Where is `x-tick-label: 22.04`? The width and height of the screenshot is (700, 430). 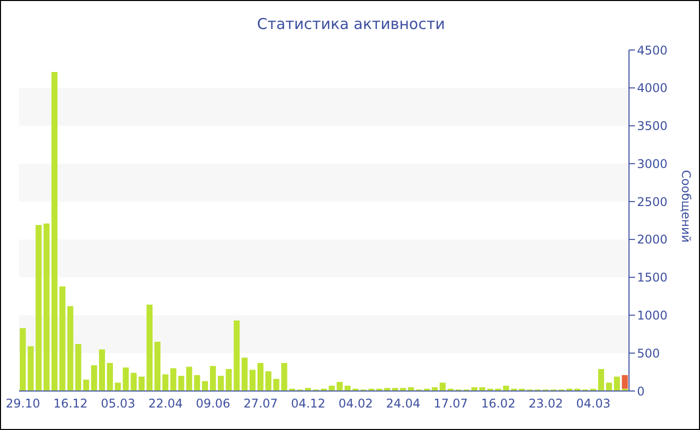
x-tick-label: 22.04 is located at coordinates (165, 403).